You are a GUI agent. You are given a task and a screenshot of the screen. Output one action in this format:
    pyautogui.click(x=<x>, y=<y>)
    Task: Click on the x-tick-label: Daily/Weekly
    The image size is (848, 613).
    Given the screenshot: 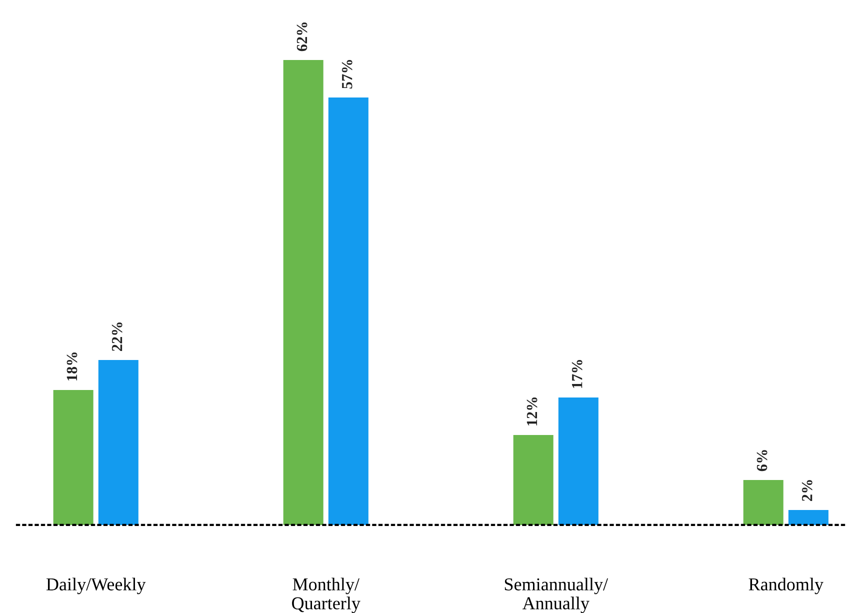 What is the action you would take?
    pyautogui.click(x=96, y=586)
    